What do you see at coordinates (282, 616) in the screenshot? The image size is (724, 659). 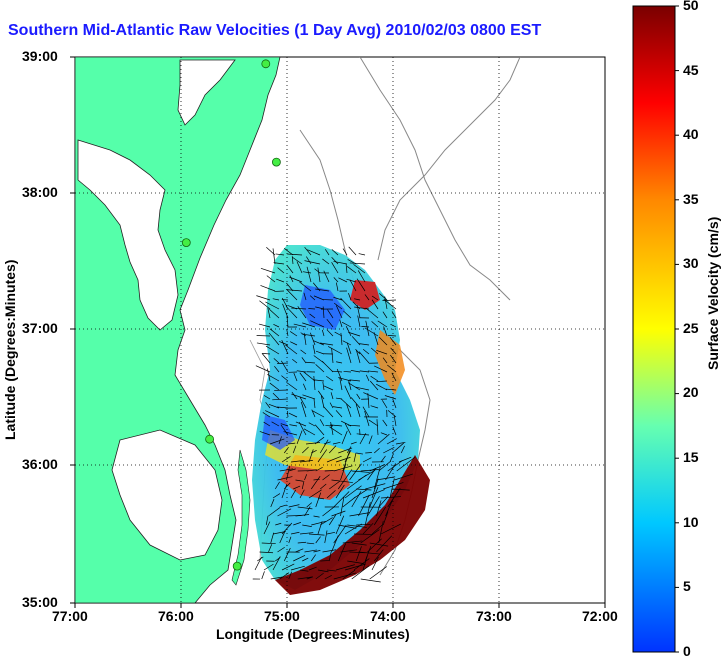 I see `x-tick-label: 75:00` at bounding box center [282, 616].